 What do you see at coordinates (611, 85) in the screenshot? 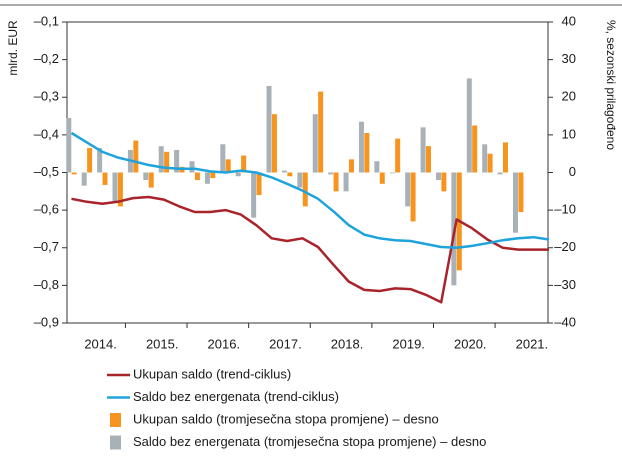
I see `y2-axis-label: %, sezonski prilagođeno` at bounding box center [611, 85].